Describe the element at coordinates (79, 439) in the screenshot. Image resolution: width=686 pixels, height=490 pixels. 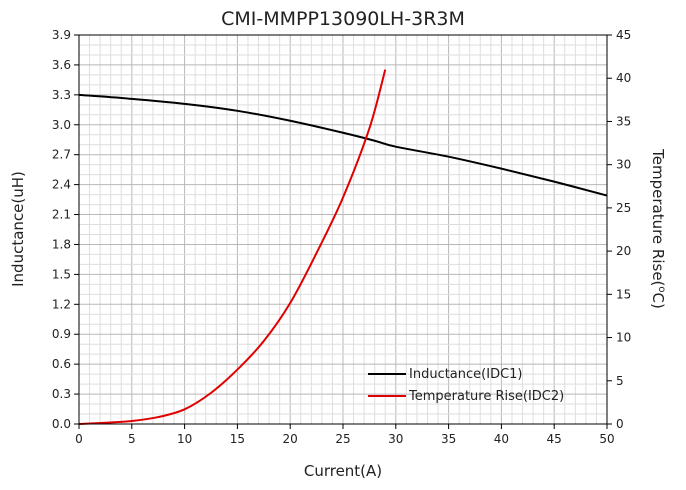
I see `x-tick-label: 0` at that location.